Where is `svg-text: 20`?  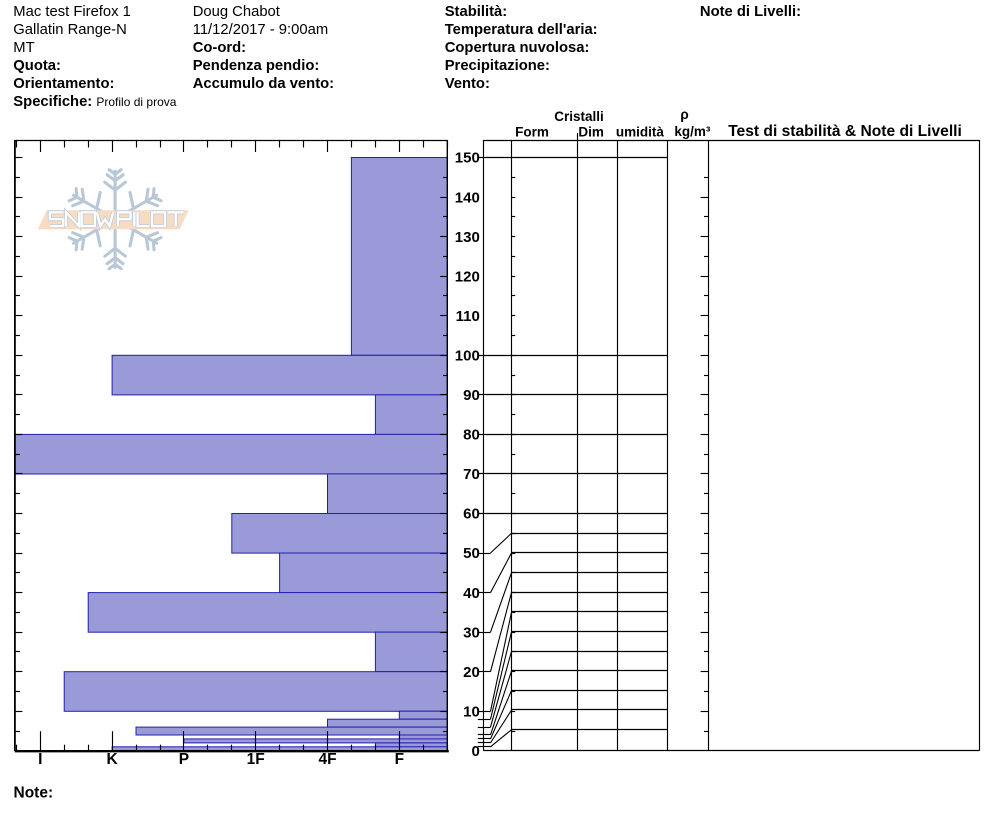
svg-text: 20 is located at coordinates (471, 672).